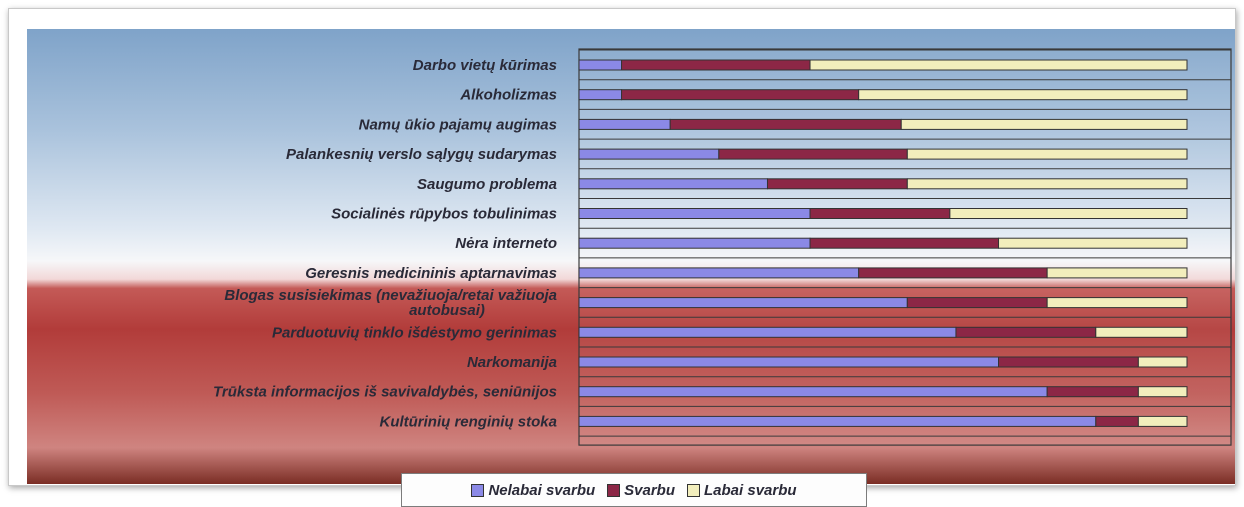  What do you see at coordinates (414, 332) in the screenshot?
I see `category-label: Parduotuvių tinklo išdėstymo gerinimas` at bounding box center [414, 332].